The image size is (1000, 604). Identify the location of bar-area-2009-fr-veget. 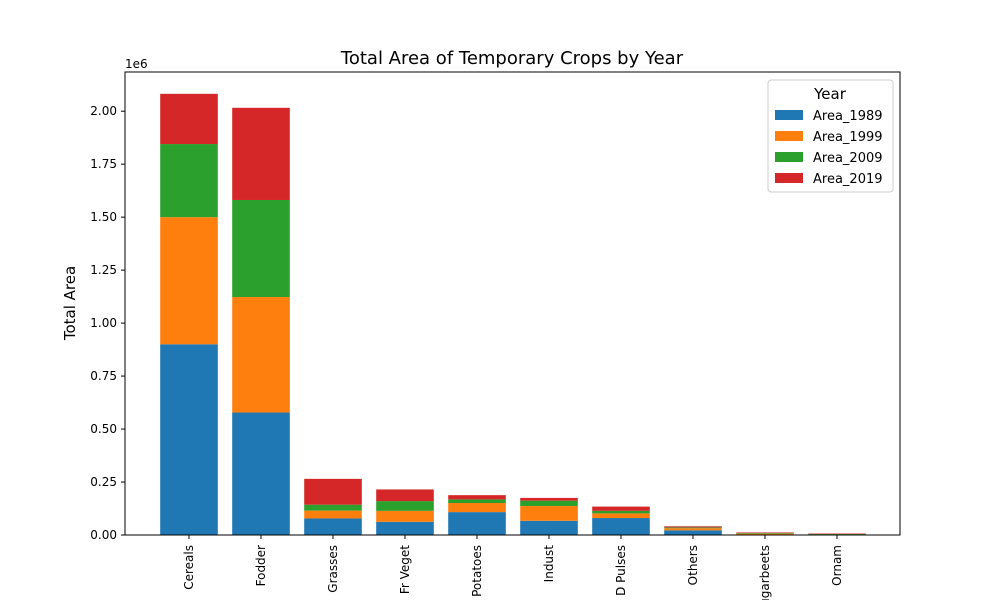
(405, 506).